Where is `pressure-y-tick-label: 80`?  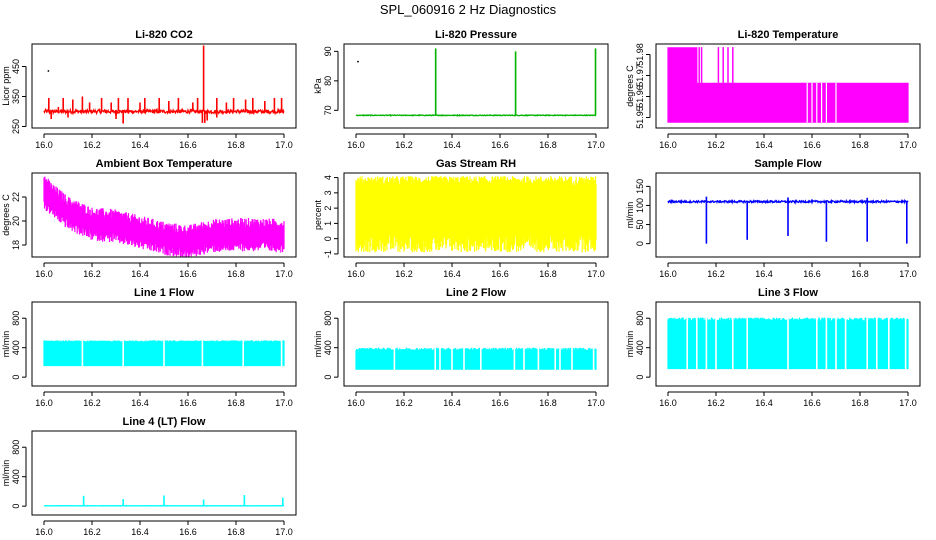 pressure-y-tick-label: 80 is located at coordinates (328, 81).